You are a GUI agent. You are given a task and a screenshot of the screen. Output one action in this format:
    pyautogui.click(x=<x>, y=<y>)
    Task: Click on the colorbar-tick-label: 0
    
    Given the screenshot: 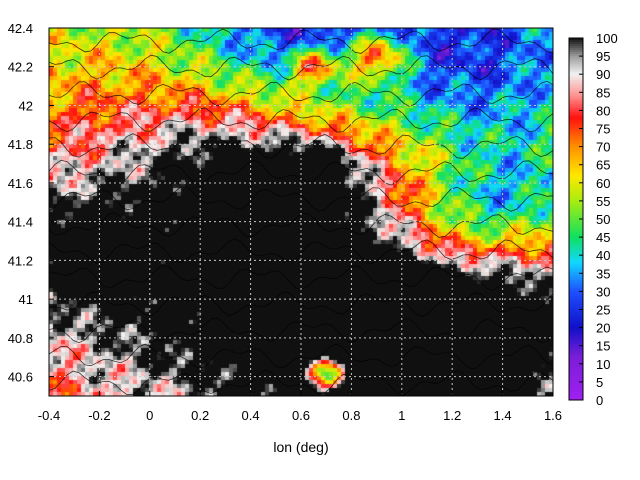 What is the action you would take?
    pyautogui.click(x=599, y=400)
    